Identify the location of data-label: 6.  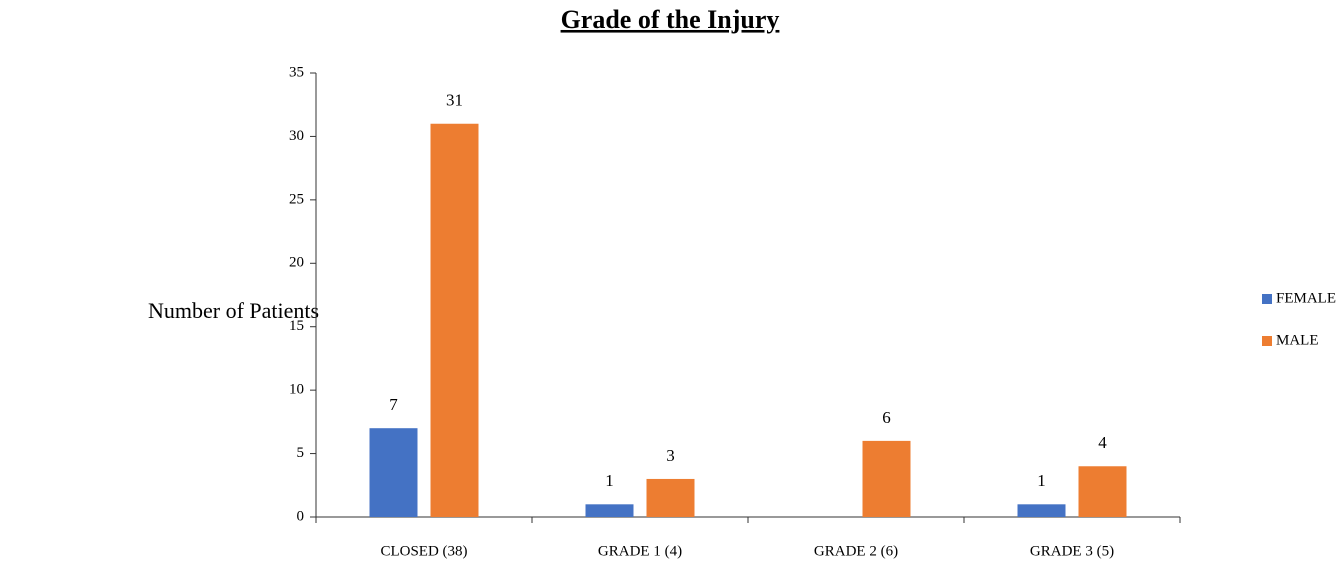
(886, 417).